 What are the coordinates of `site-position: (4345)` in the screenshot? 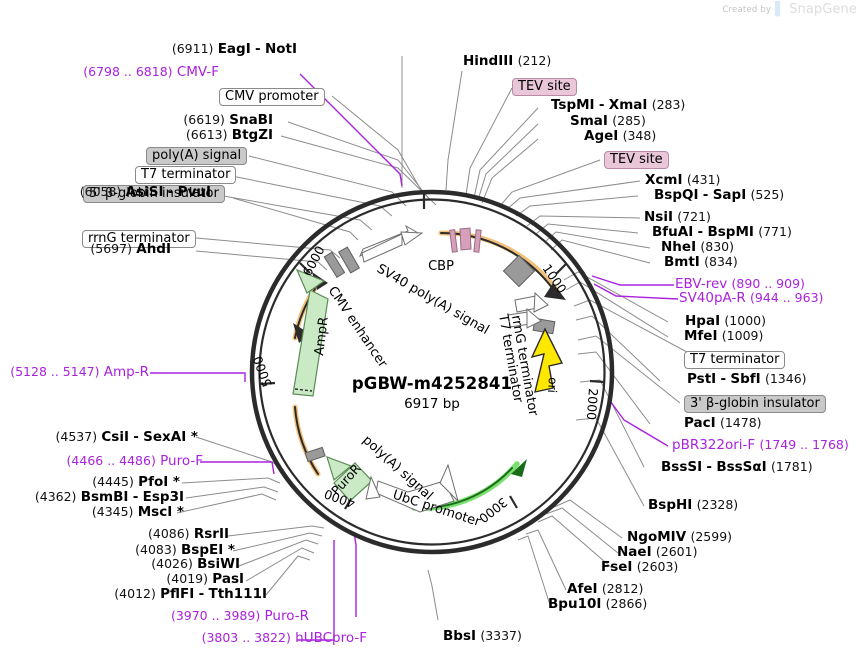 It's located at (112, 511).